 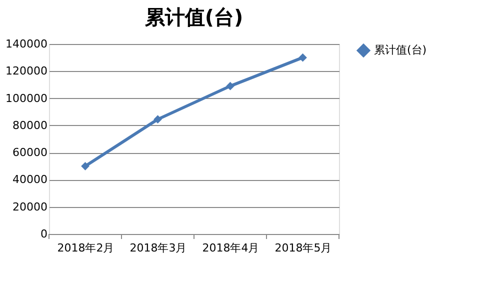 What do you see at coordinates (30, 179) in the screenshot?
I see `y-tick-label: 40000` at bounding box center [30, 179].